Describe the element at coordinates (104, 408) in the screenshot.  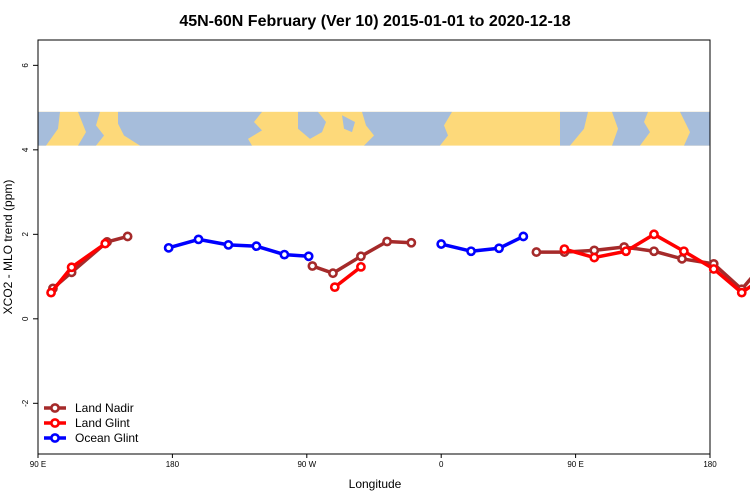
I see `legend-label: Land Nadir` at that location.